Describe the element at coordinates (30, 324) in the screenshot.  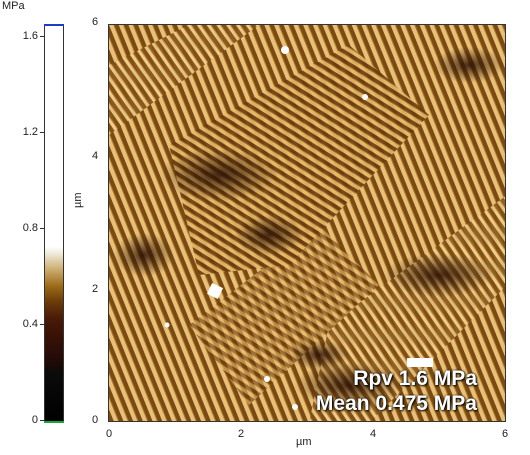
I see `colorbar-tick-0-4: 0.4` at that location.